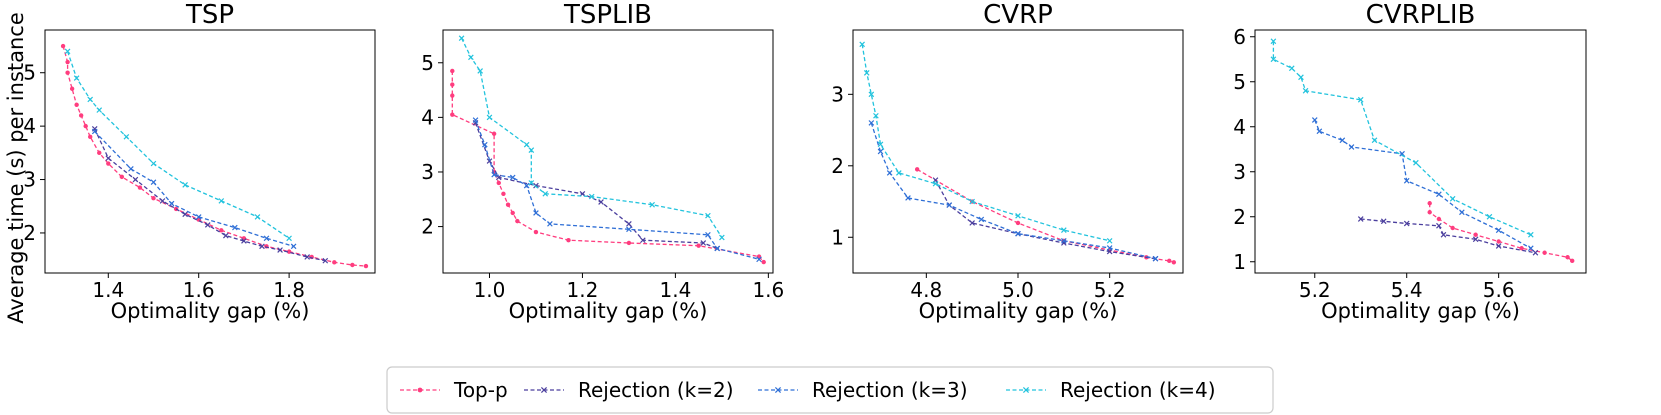 The image size is (1661, 415). I want to click on y-tick-label: 3, so click(427, 172).